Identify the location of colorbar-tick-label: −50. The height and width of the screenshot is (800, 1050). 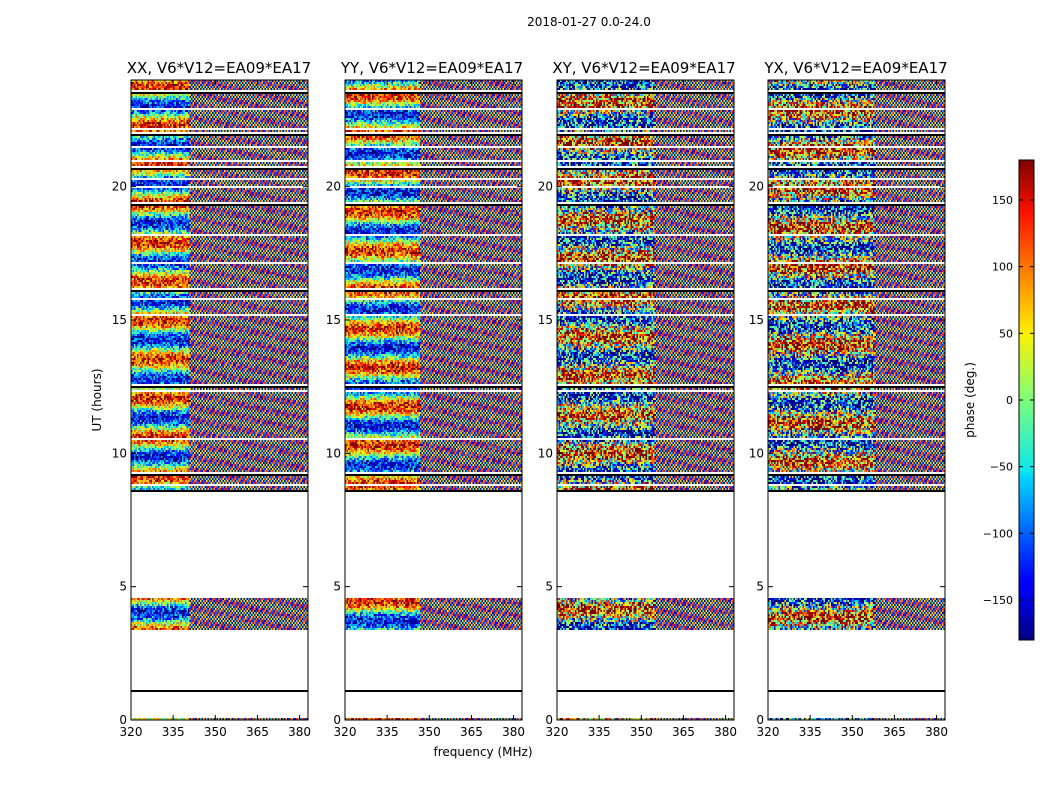
(1001, 467).